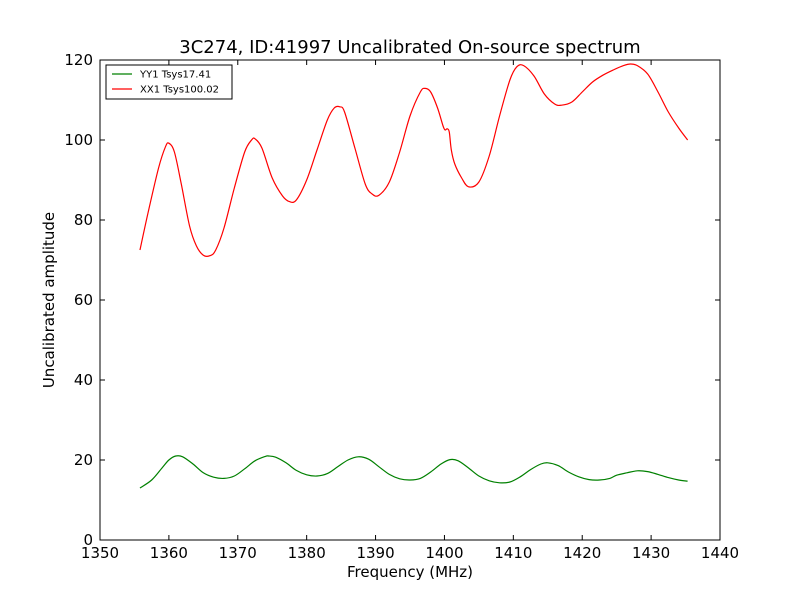 Image resolution: width=800 pixels, height=604 pixels. I want to click on x-tick-label: 1410, so click(513, 553).